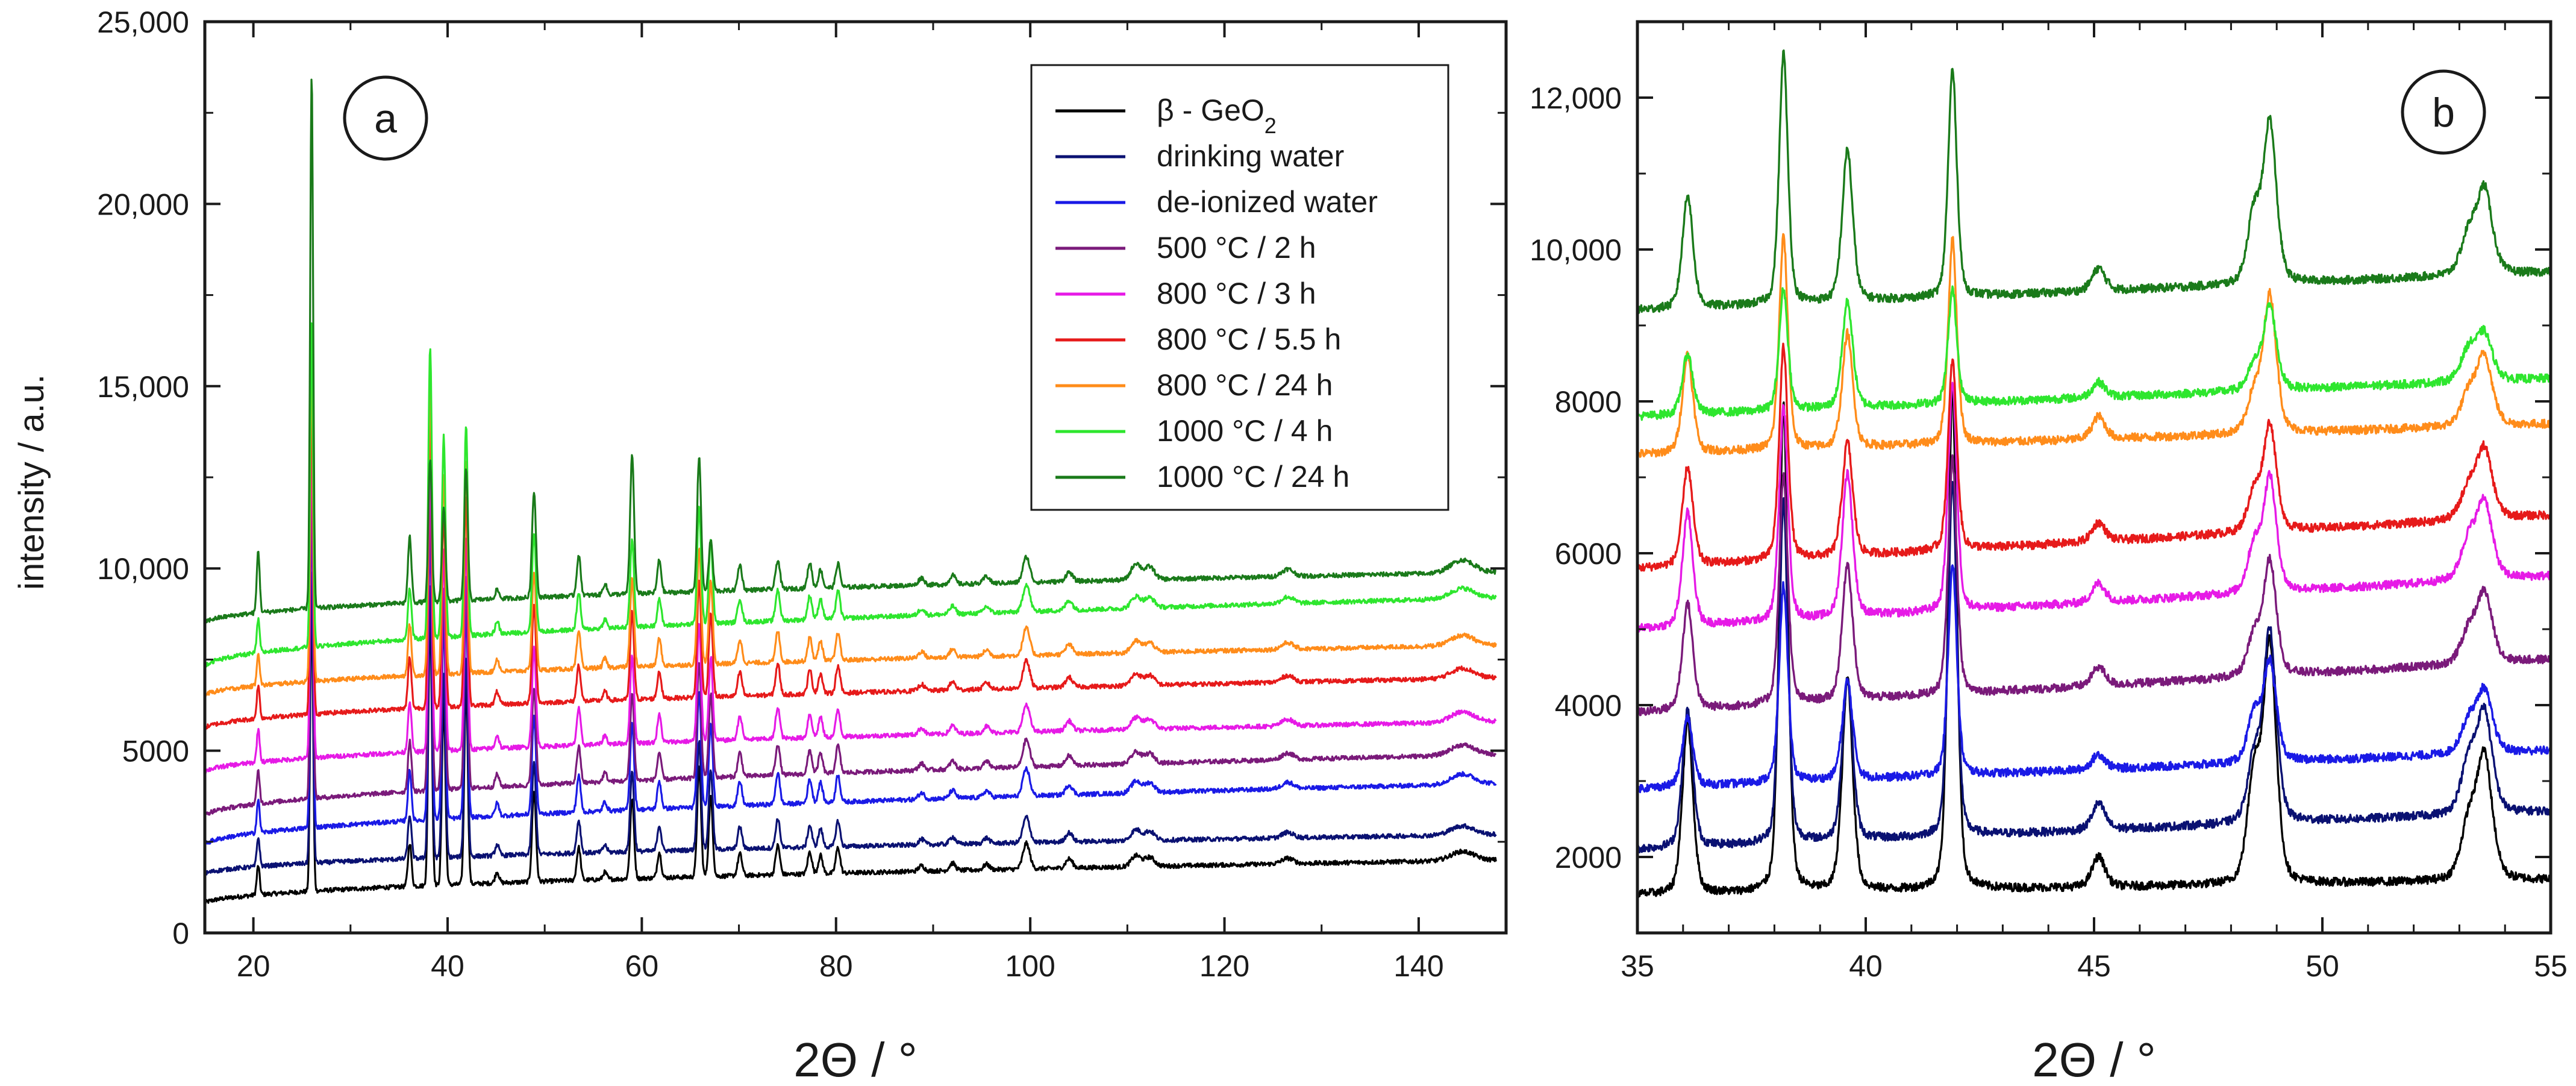  I want to click on panel-a-ytick-label: 25,000, so click(143, 22).